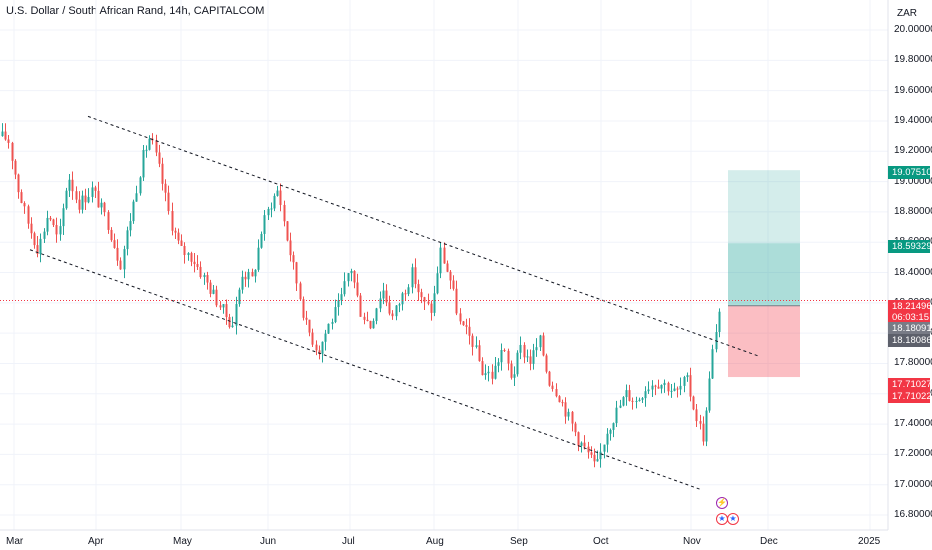 This screenshot has width=932, height=550. What do you see at coordinates (733, 519) in the screenshot?
I see `us-flag-icon-2: ★` at bounding box center [733, 519].